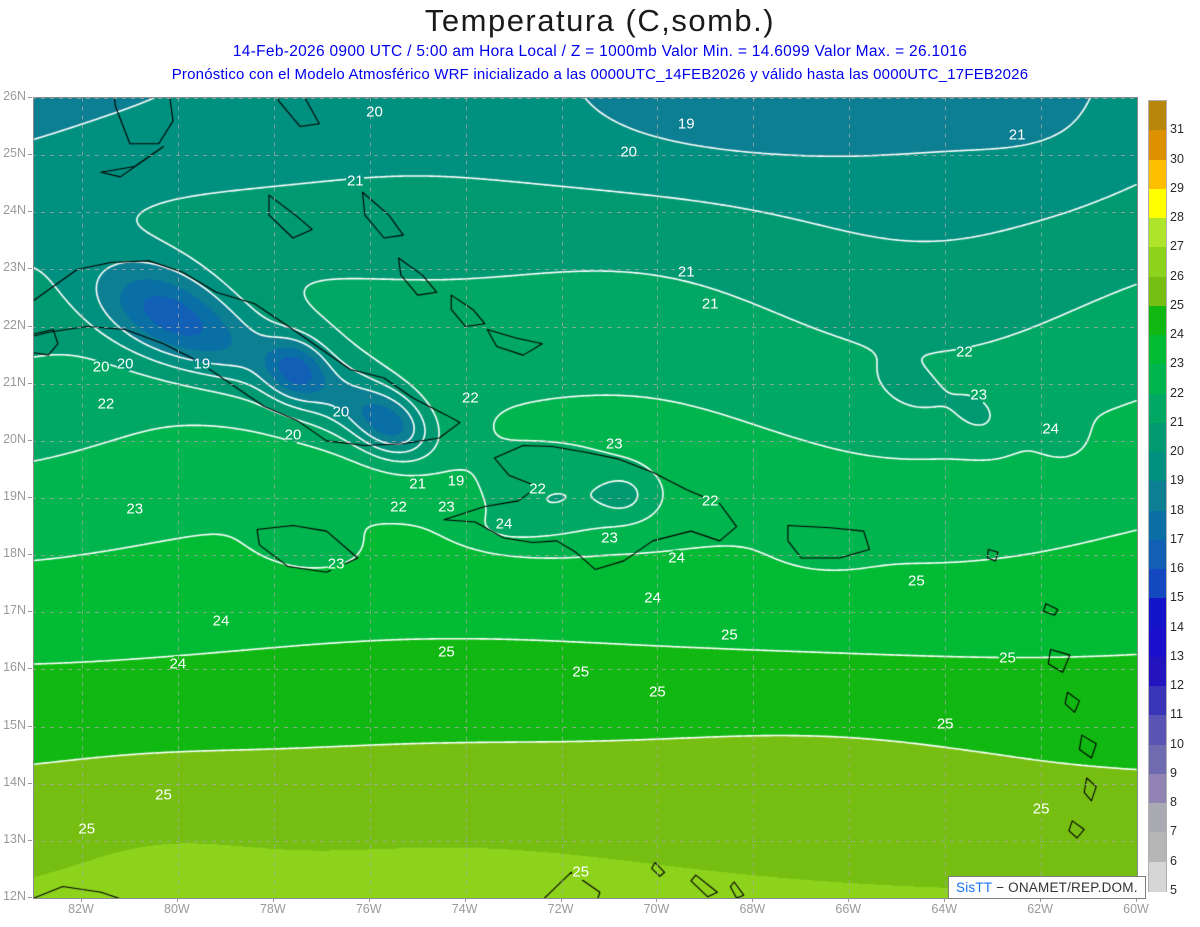  I want to click on gridline-lat-19N, so click(585, 498).